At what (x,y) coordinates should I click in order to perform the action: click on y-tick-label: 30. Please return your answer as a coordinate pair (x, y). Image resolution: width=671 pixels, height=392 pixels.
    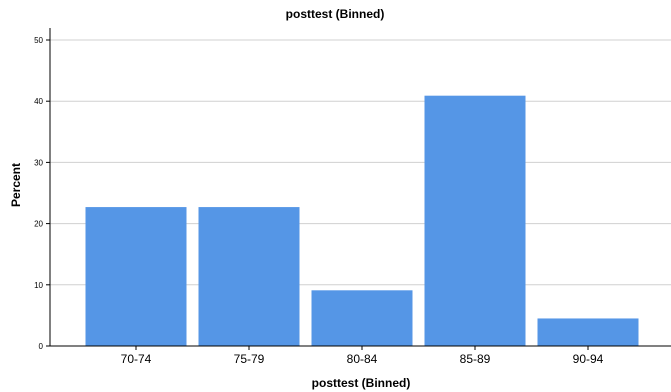
    Looking at the image, I should click on (38, 162).